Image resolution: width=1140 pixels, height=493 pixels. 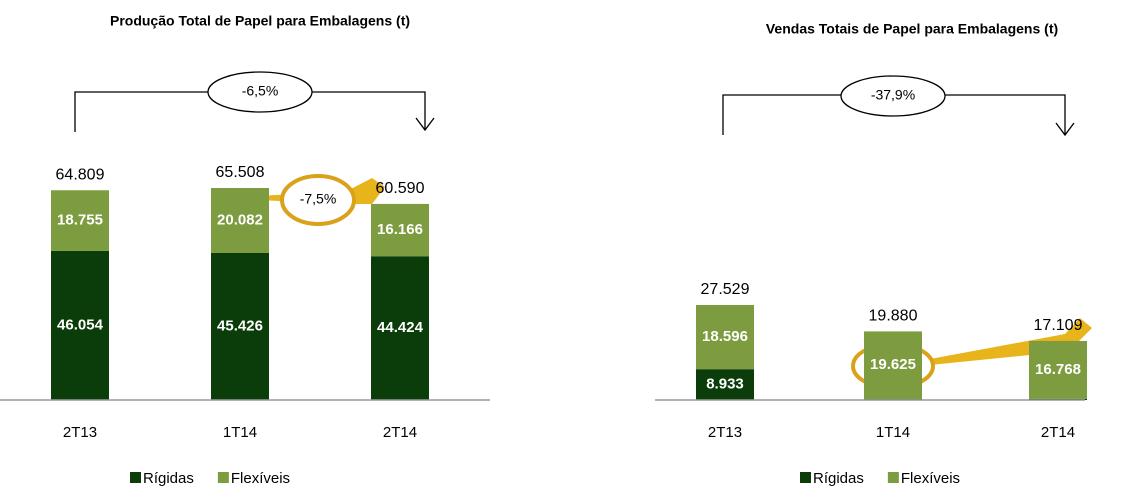 I want to click on data-label: 8.933, so click(x=725, y=384).